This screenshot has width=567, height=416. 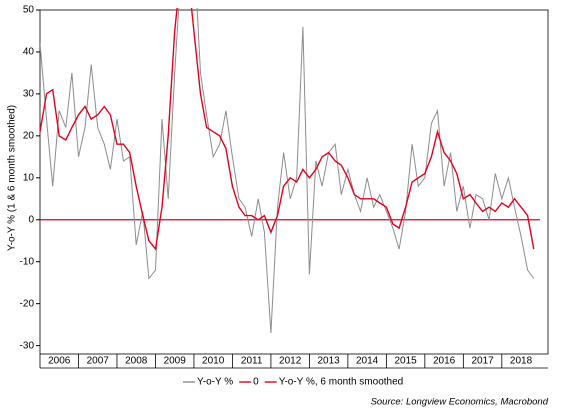 What do you see at coordinates (405, 361) in the screenshot?
I see `x-tick-label: 2015` at bounding box center [405, 361].